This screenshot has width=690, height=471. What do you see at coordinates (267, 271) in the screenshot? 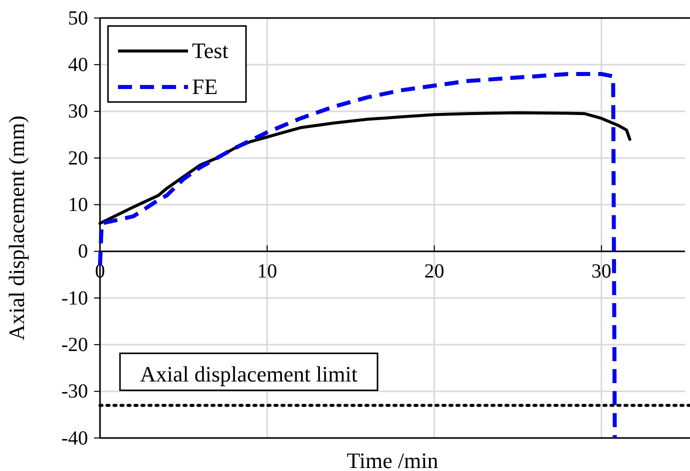
I see `x-tick-label: 10` at bounding box center [267, 271].